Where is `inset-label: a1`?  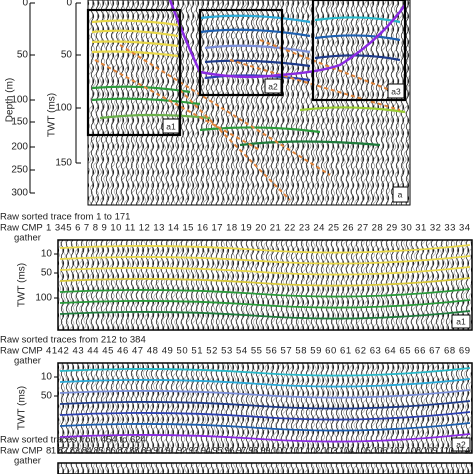 inset-label: a1 is located at coordinates (171, 126).